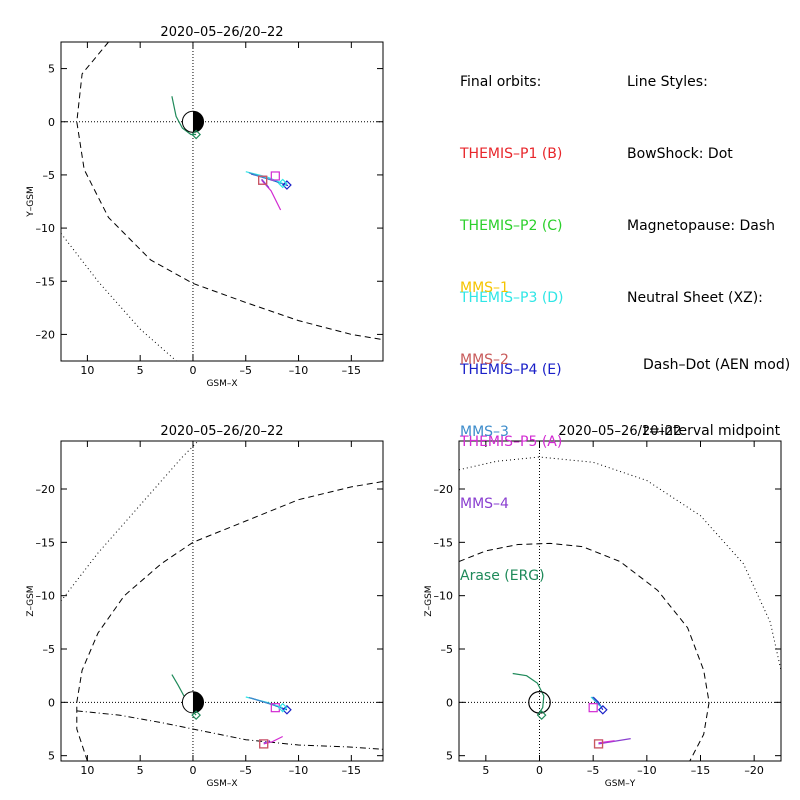 This screenshot has height=800, width=800. What do you see at coordinates (502, 576) in the screenshot?
I see `legend-arase: Arase (ERG)` at bounding box center [502, 576].